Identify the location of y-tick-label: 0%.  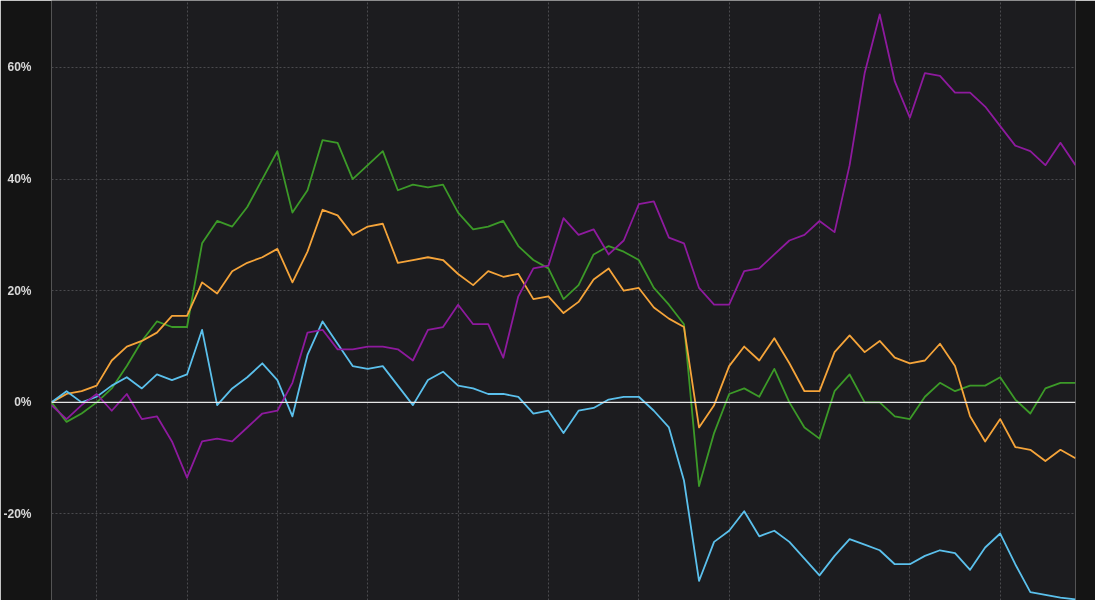
(23, 402).